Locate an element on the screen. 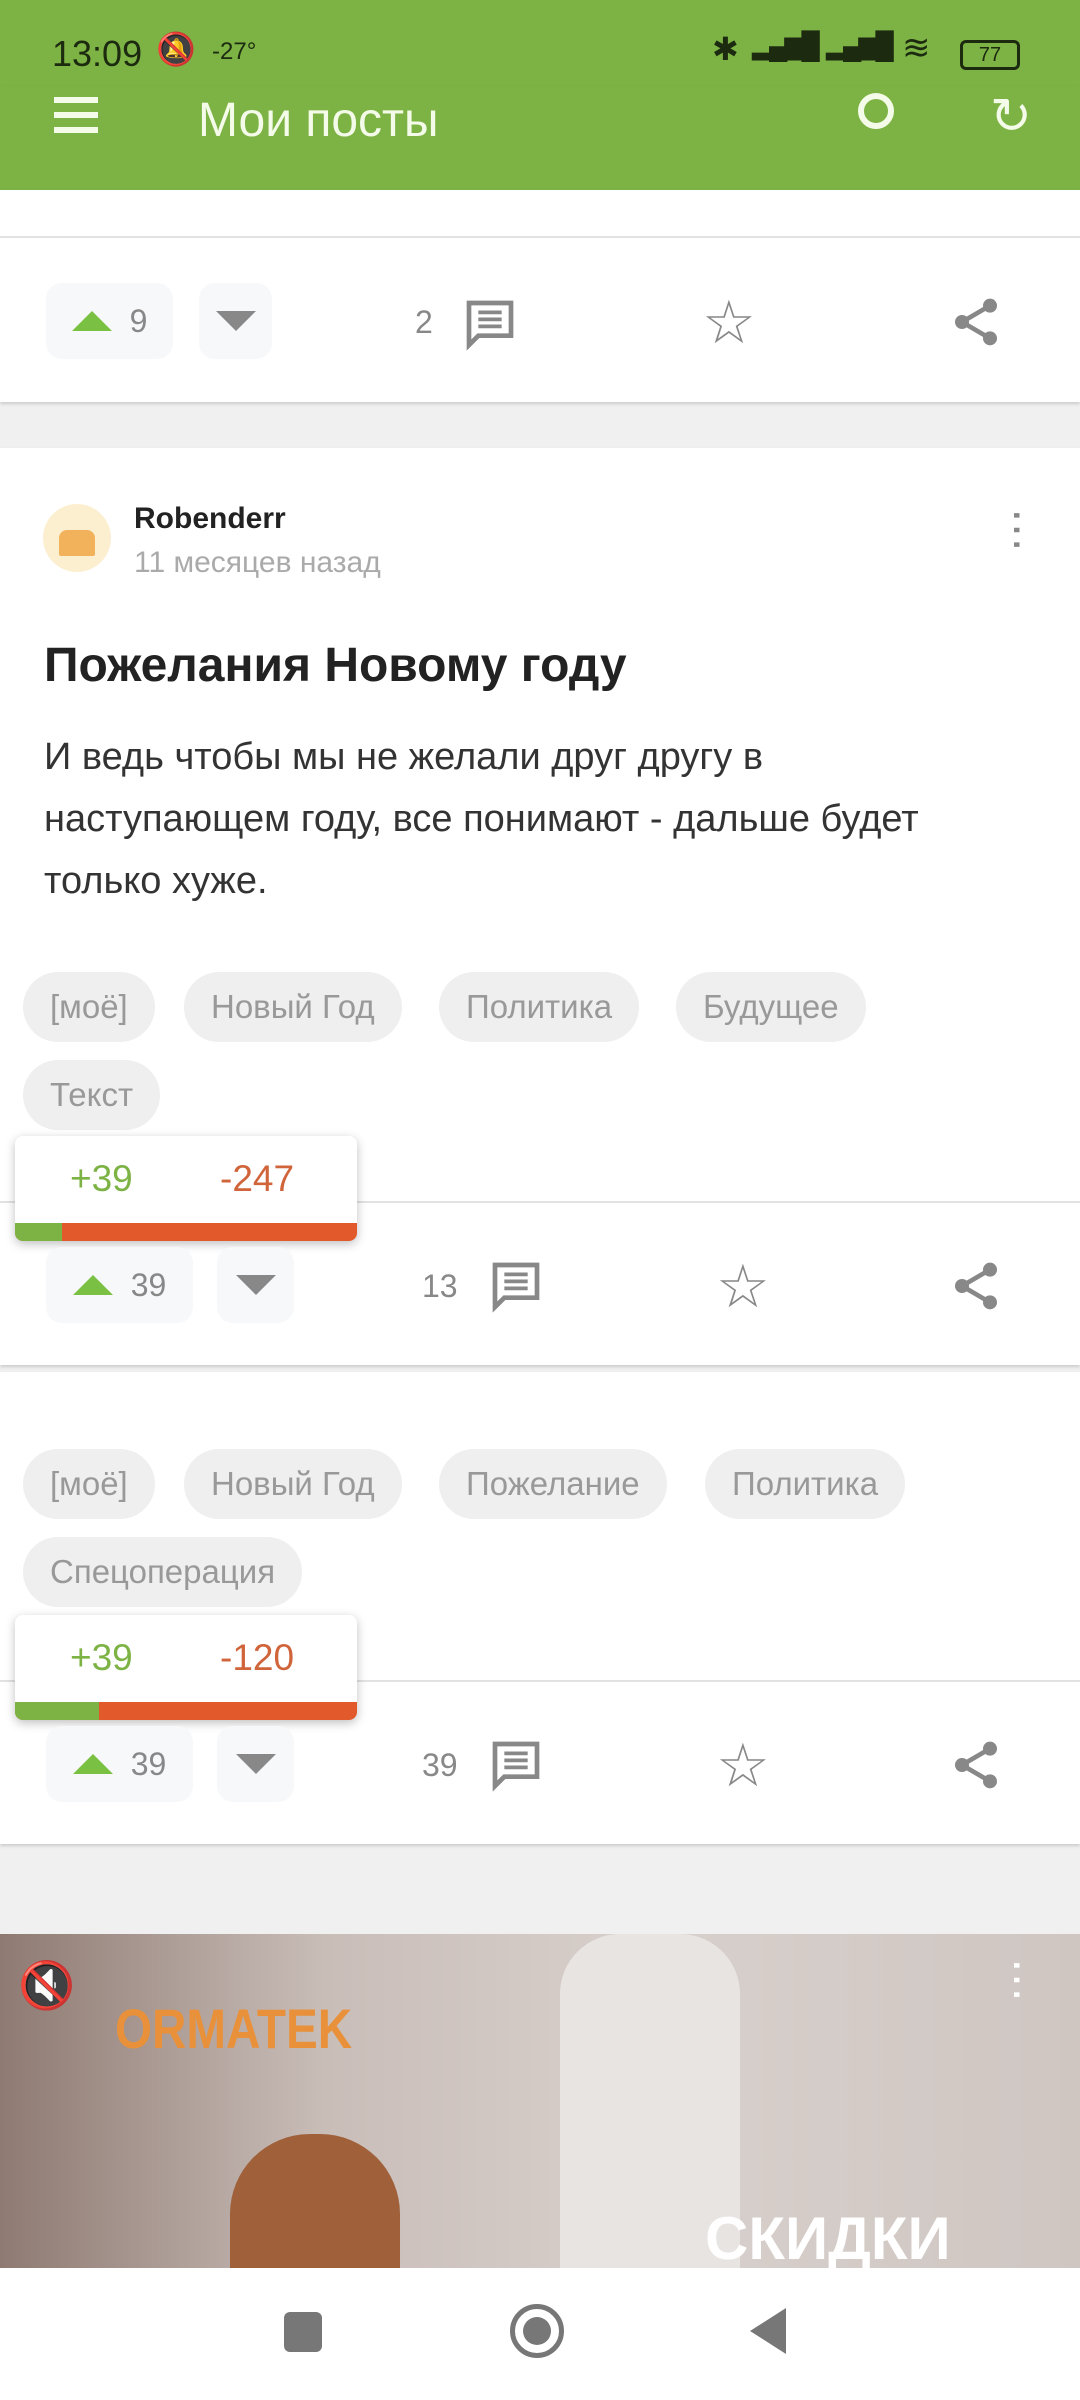 The height and width of the screenshot is (2400, 1080). tag: Пожелание is located at coordinates (553, 1484).